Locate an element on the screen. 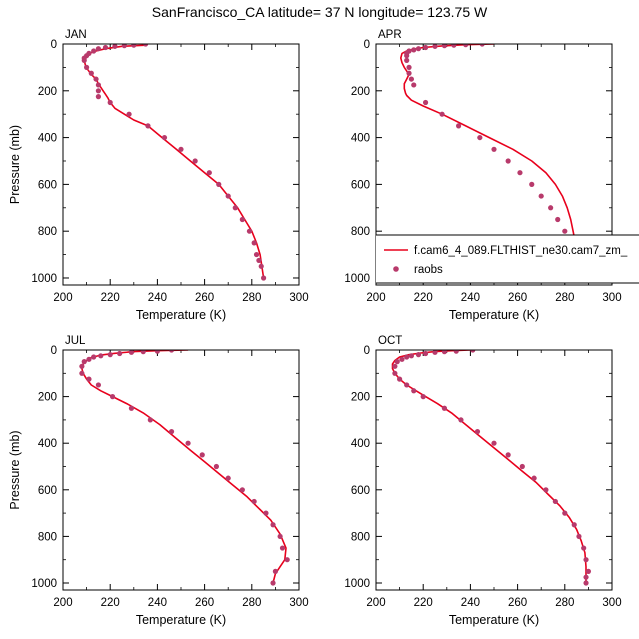 Image resolution: width=639 pixels, height=639 pixels. y-axis-label: Pressure (mb) is located at coordinates (15, 469).